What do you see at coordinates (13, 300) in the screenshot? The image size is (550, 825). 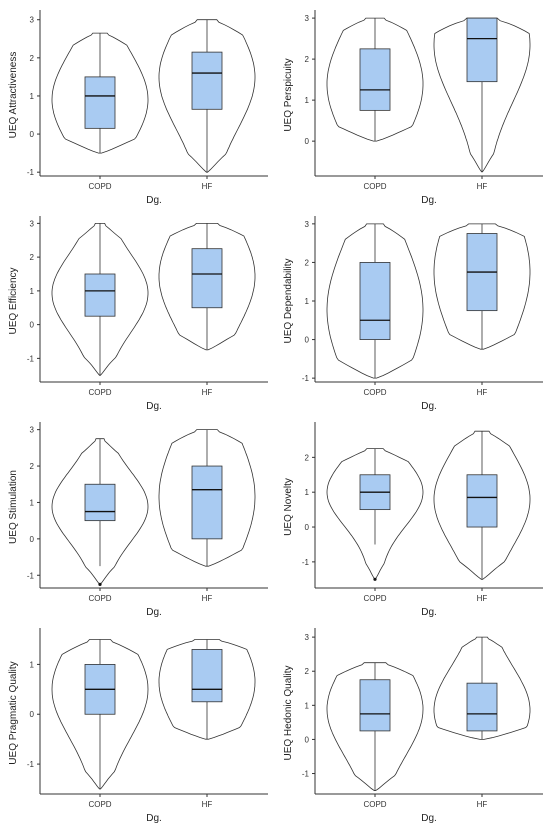 I see `y-axis-title: UEQ Efficiency` at bounding box center [13, 300].